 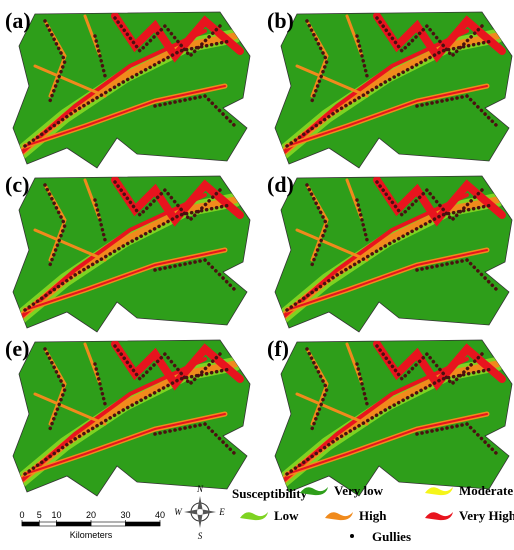 What do you see at coordinates (200, 489) in the screenshot?
I see `compass-n: N` at bounding box center [200, 489].